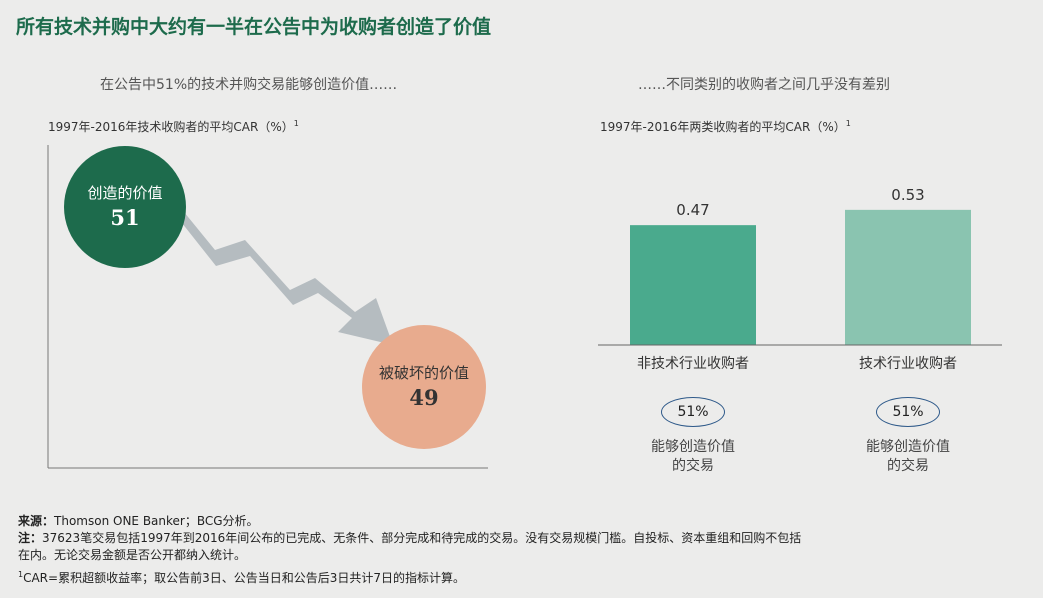 Image resolution: width=1043 pixels, height=598 pixels. What do you see at coordinates (908, 277) in the screenshot?
I see `bar-tech` at bounding box center [908, 277].